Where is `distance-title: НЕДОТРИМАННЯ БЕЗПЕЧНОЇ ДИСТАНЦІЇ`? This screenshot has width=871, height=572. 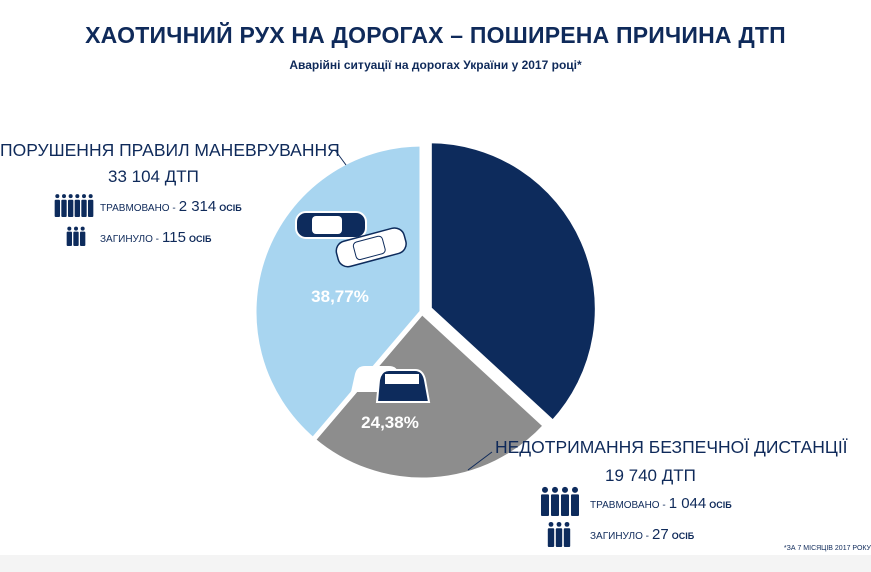 distance-title: НЕДОТРИМАННЯ БЕЗПЕЧНОЇ ДИСТАНЦІЇ is located at coordinates (671, 447).